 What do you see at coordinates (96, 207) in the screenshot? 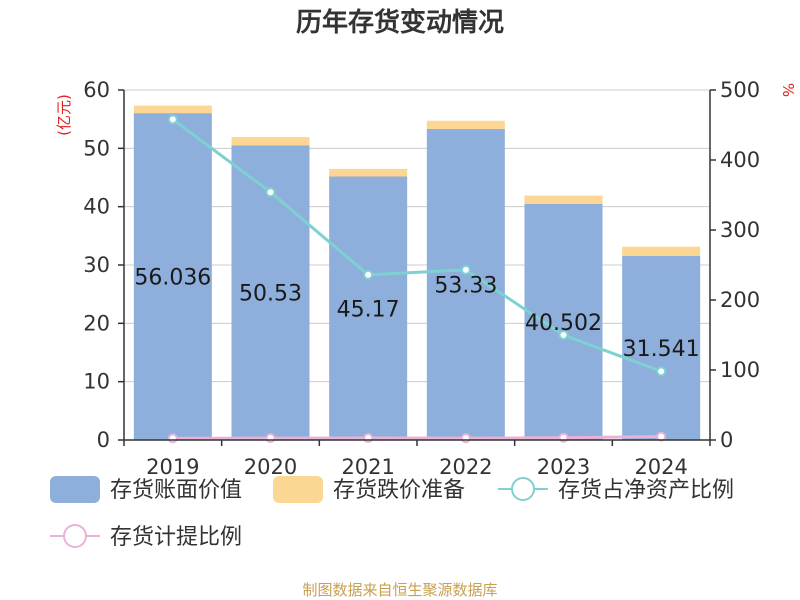
I see `left-tick-label: 40` at bounding box center [96, 207].